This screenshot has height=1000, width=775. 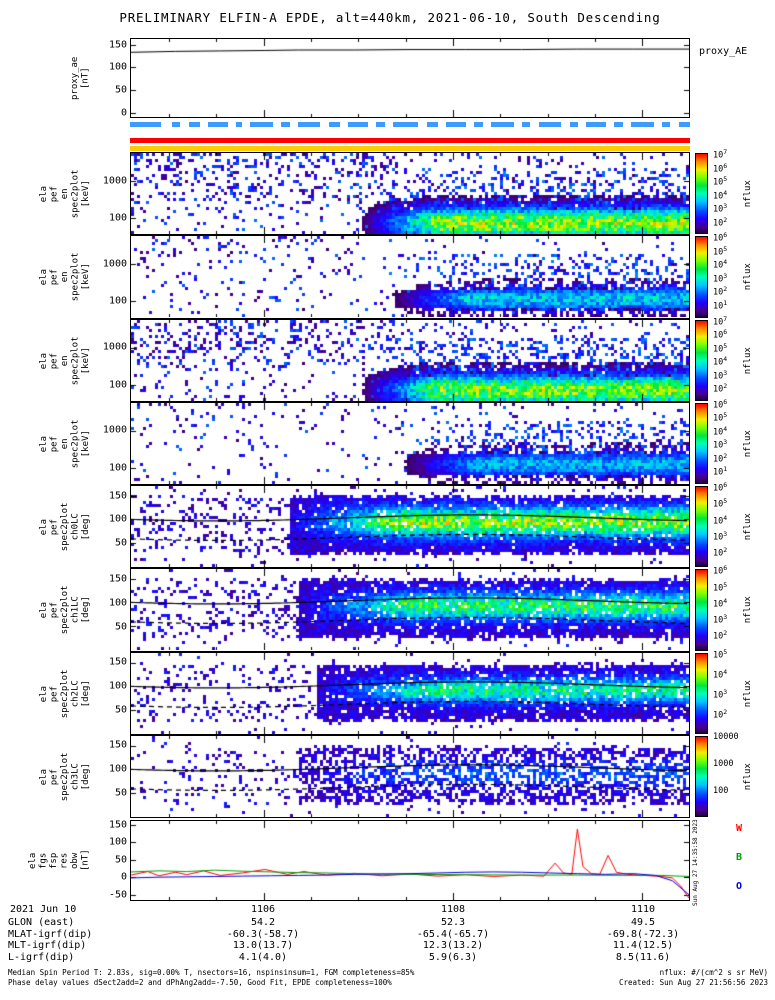 I want to click on exponent: 4, so click(x=725, y=517).